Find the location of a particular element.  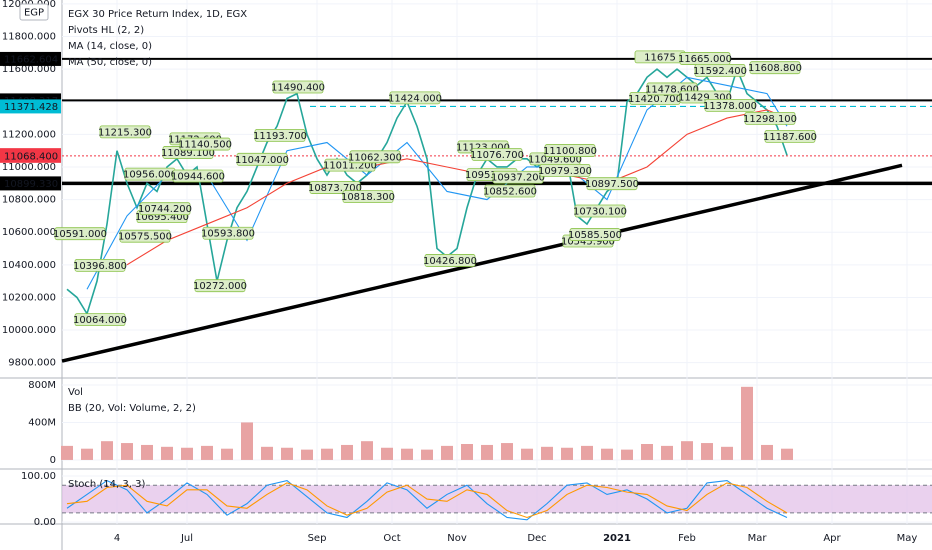

pane-subtitle: BB (20, Vol: Volume, 2, 2) is located at coordinates (132, 408).